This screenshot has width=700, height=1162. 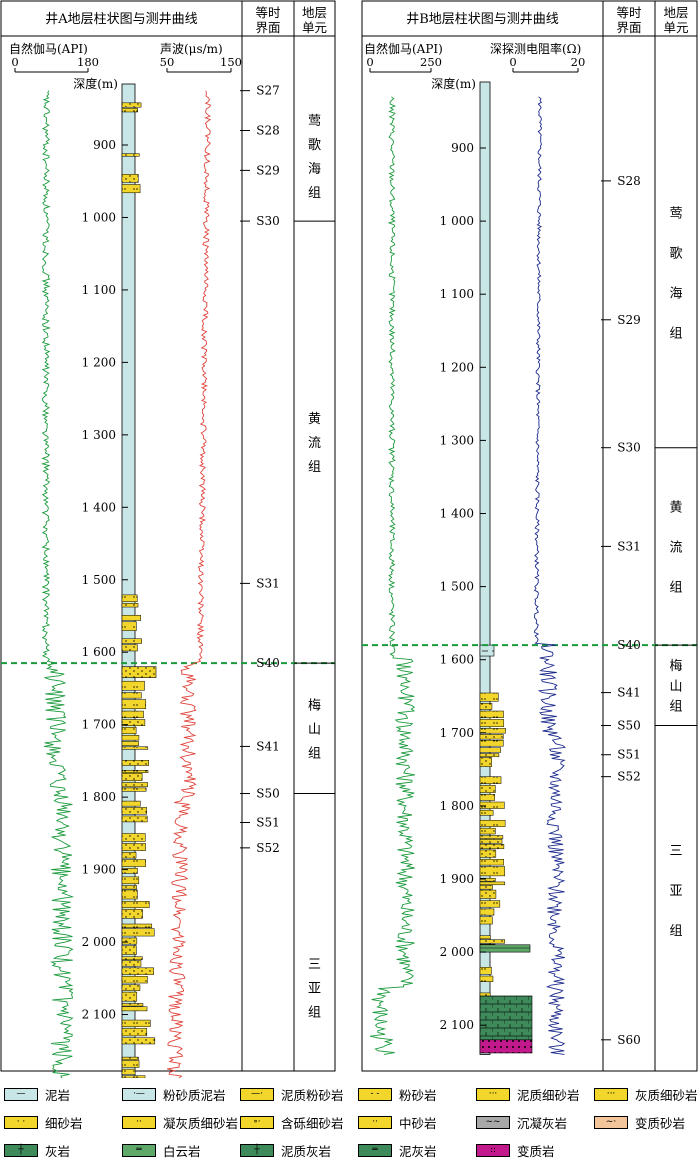 I want to click on legend-item-limestone: ┼ 灰岩, so click(x=37, y=1150).